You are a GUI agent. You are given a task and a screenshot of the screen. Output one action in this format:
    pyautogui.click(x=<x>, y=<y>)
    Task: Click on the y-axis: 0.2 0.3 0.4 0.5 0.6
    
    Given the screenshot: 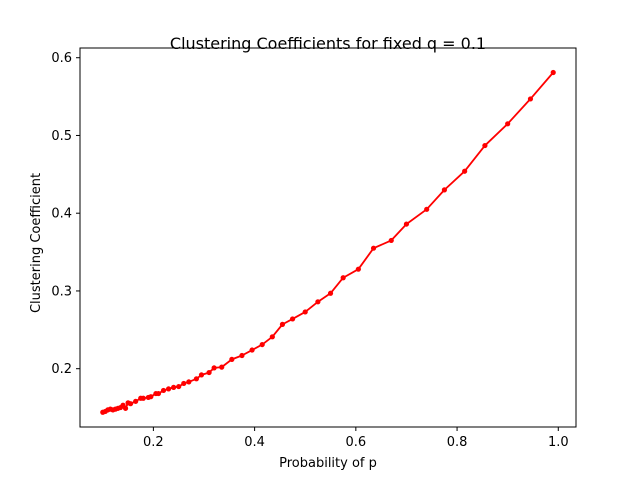 What is the action you would take?
    pyautogui.click(x=65, y=214)
    